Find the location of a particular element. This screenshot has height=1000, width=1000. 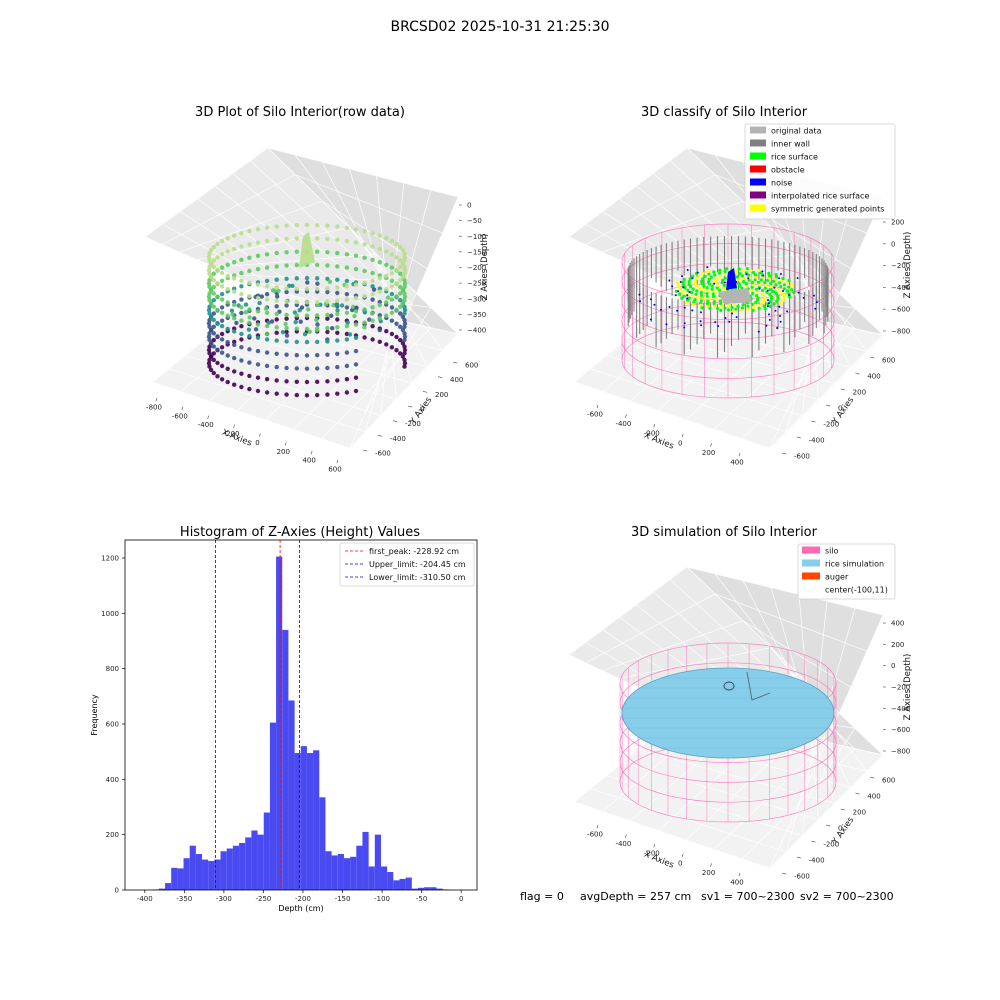

panel2-y-tick-label: 600 is located at coordinates (888, 361).